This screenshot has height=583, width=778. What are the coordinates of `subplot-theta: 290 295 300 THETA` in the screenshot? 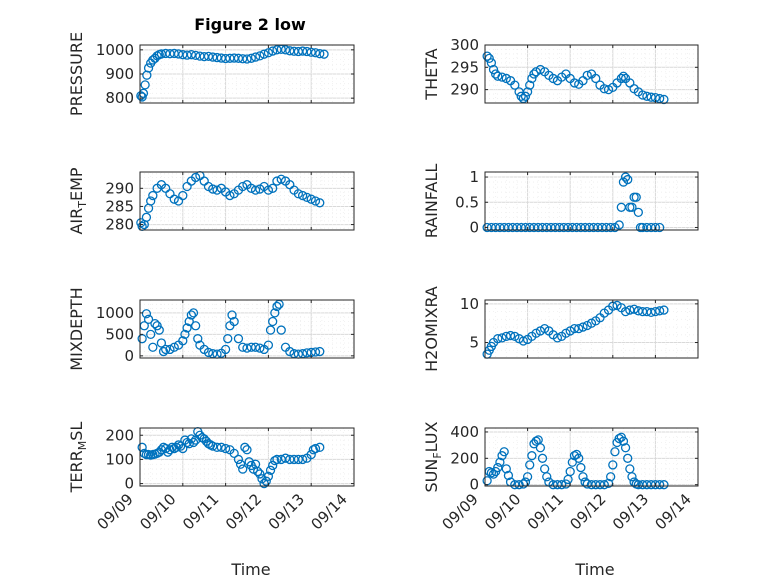 It's located at (560, 70).